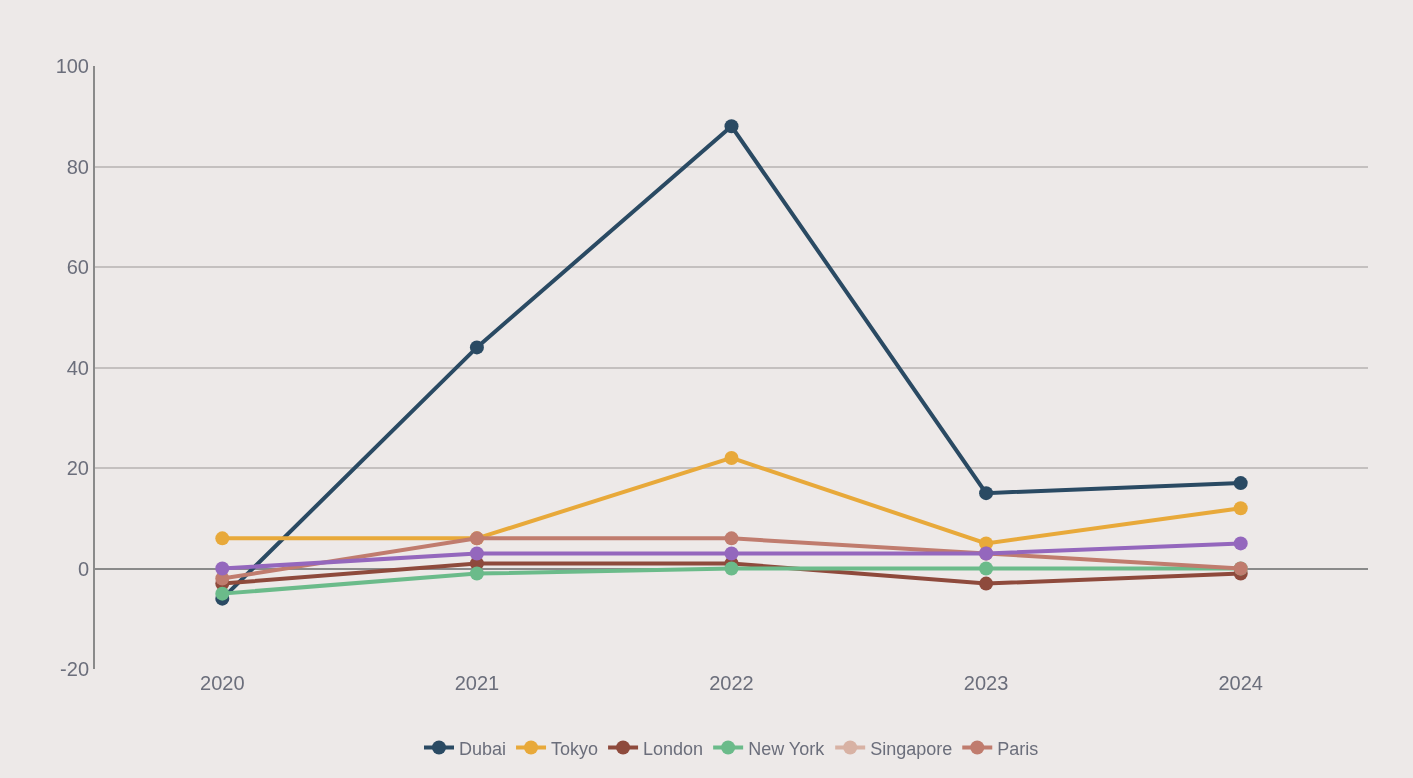 This screenshot has width=1413, height=778. I want to click on legend-label: Dubai, so click(483, 748).